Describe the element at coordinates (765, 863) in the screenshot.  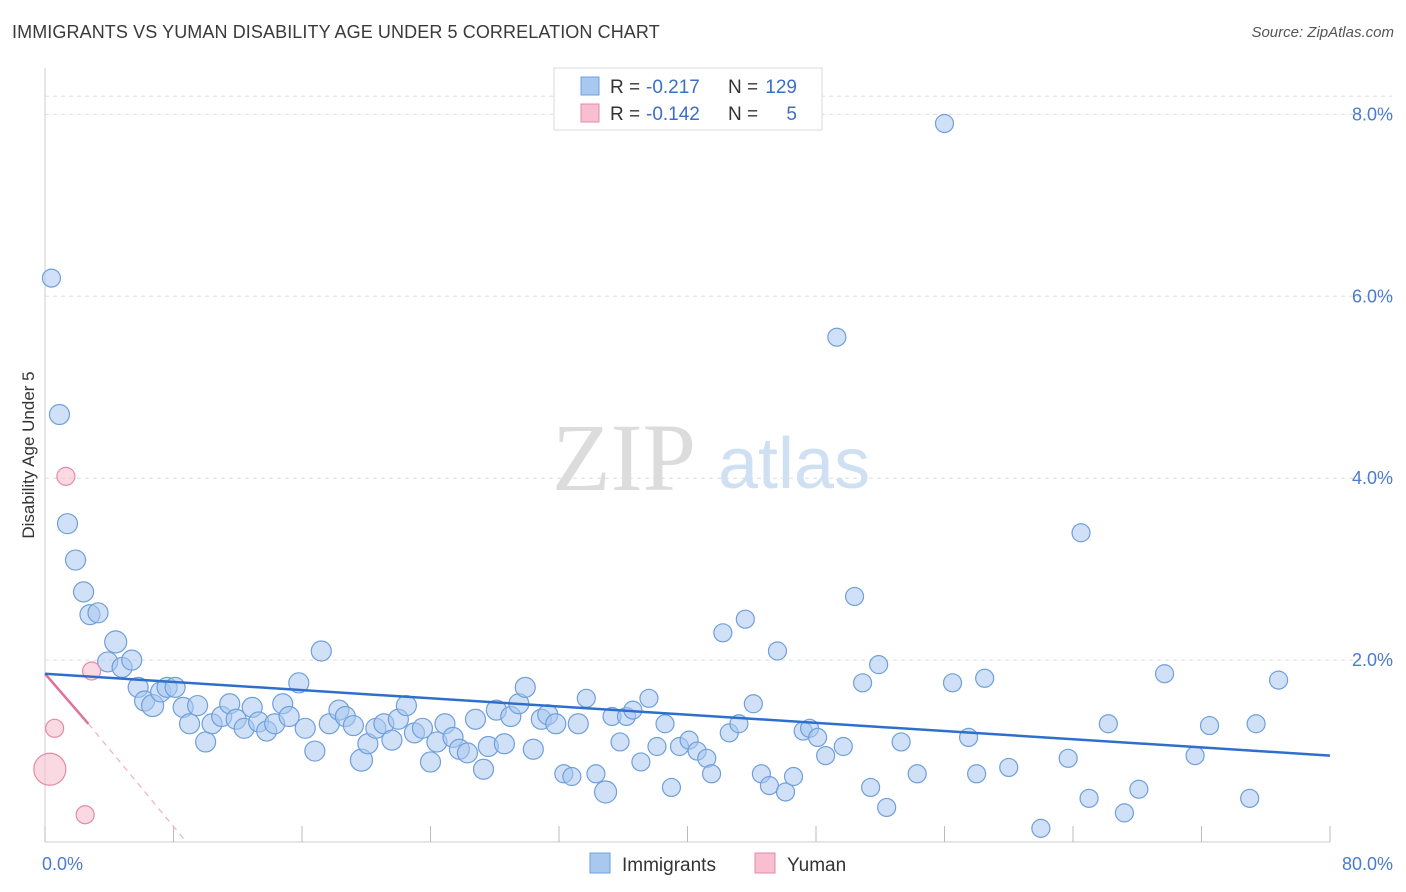
I see `bottom-legend-swatch-yuman` at that location.